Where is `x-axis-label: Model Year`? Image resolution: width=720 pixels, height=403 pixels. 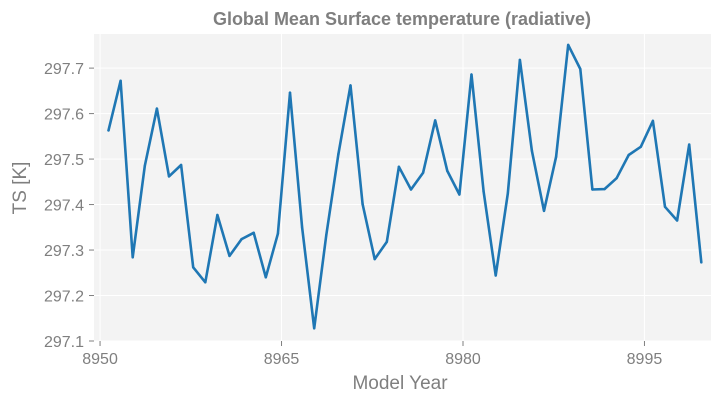
x-axis-label: Model Year is located at coordinates (400, 383).